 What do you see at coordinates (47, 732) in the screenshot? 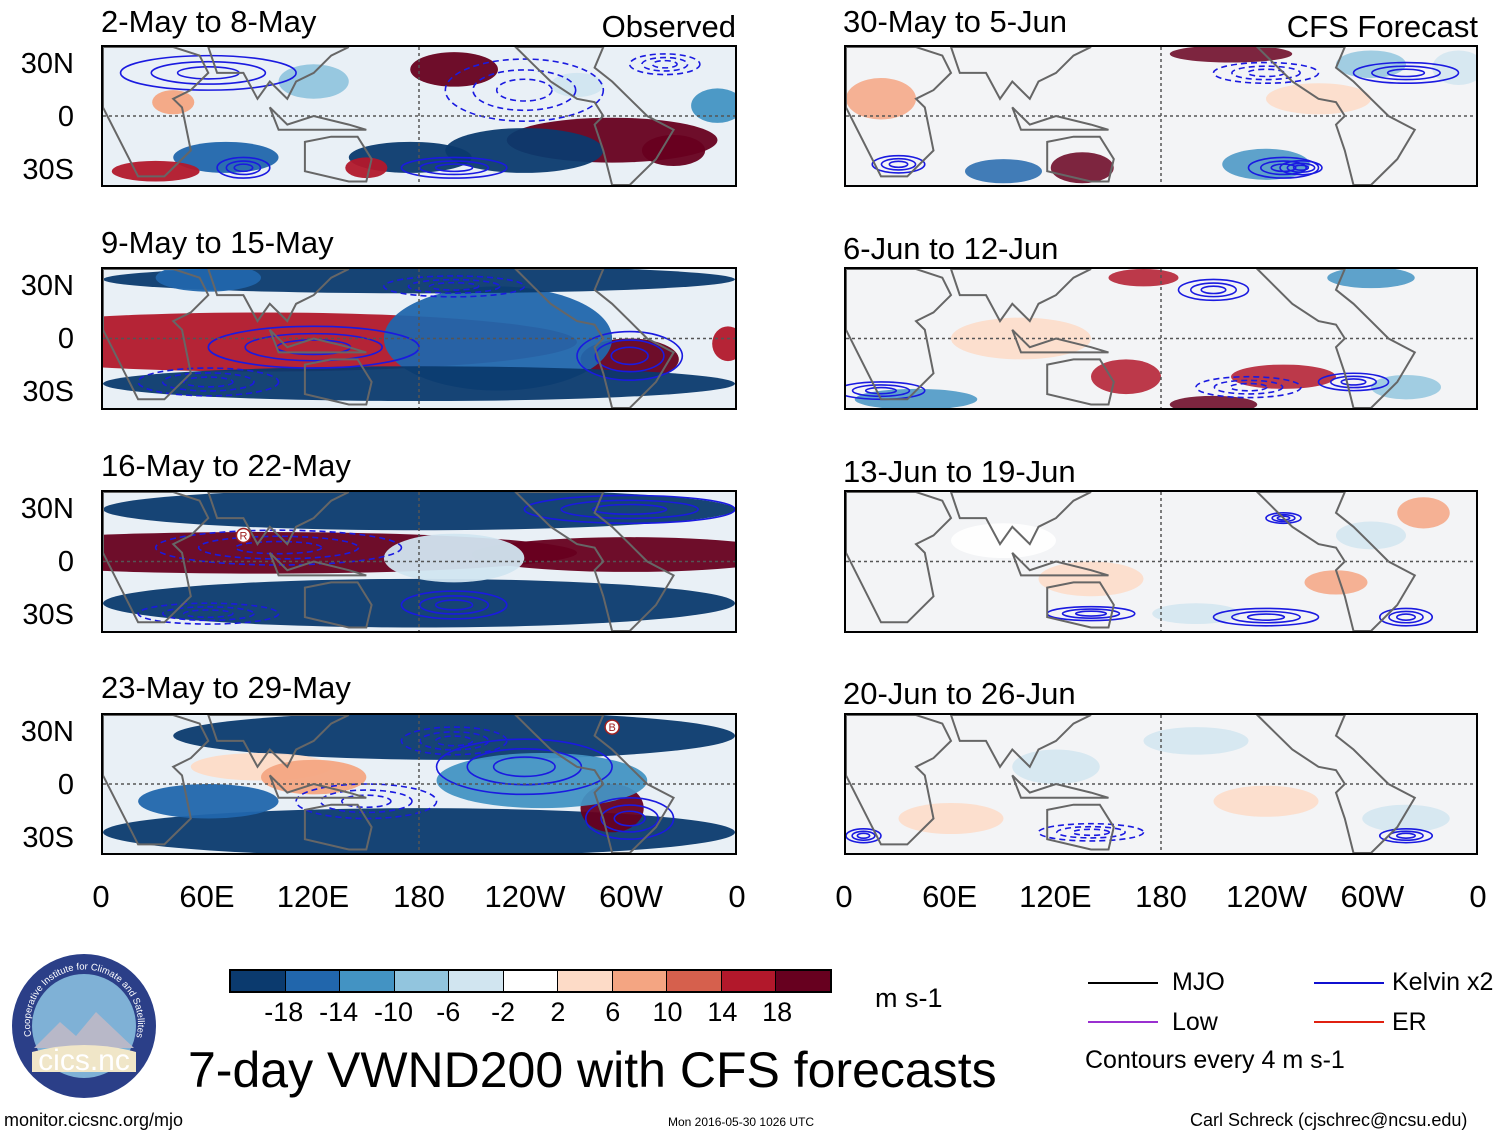
I see `y-tick-label: 30N` at bounding box center [47, 732].